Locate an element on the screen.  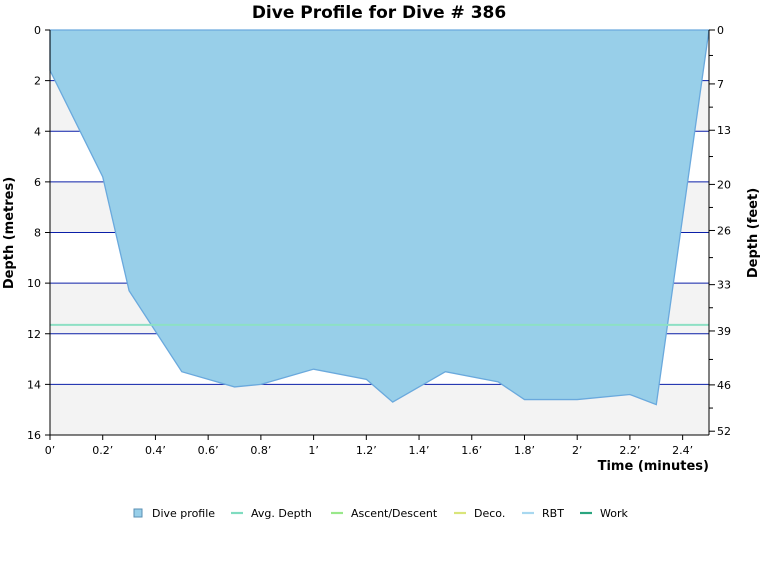
x-tick-label: 0’ is located at coordinates (50, 450).